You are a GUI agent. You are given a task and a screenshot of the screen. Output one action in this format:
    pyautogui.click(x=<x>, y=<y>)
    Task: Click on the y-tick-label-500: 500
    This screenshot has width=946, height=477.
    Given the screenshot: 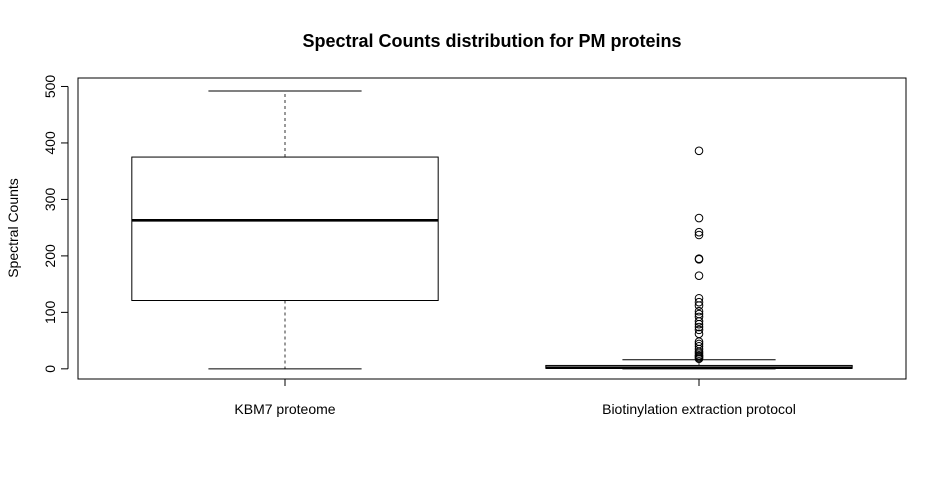 What is the action you would take?
    pyautogui.click(x=50, y=87)
    